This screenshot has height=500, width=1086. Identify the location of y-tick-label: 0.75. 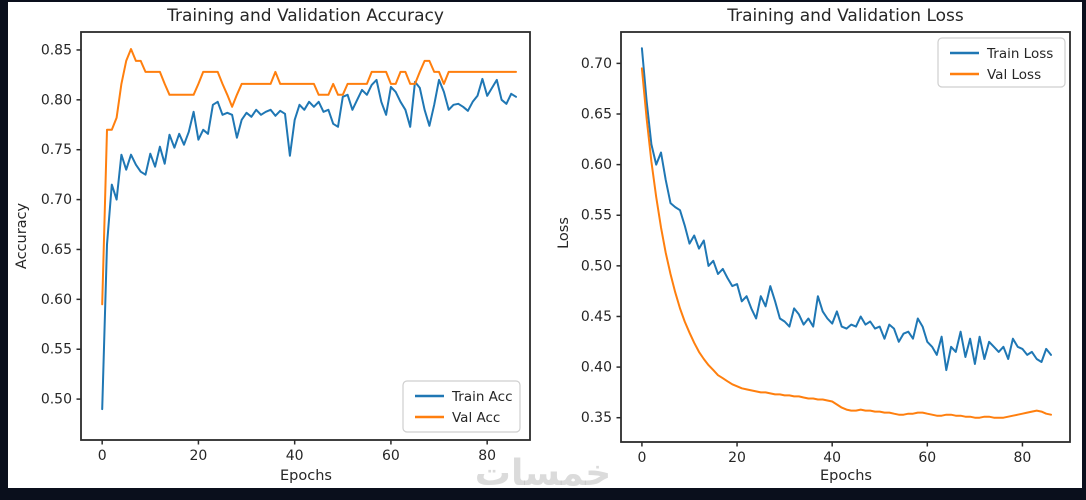
(56, 150).